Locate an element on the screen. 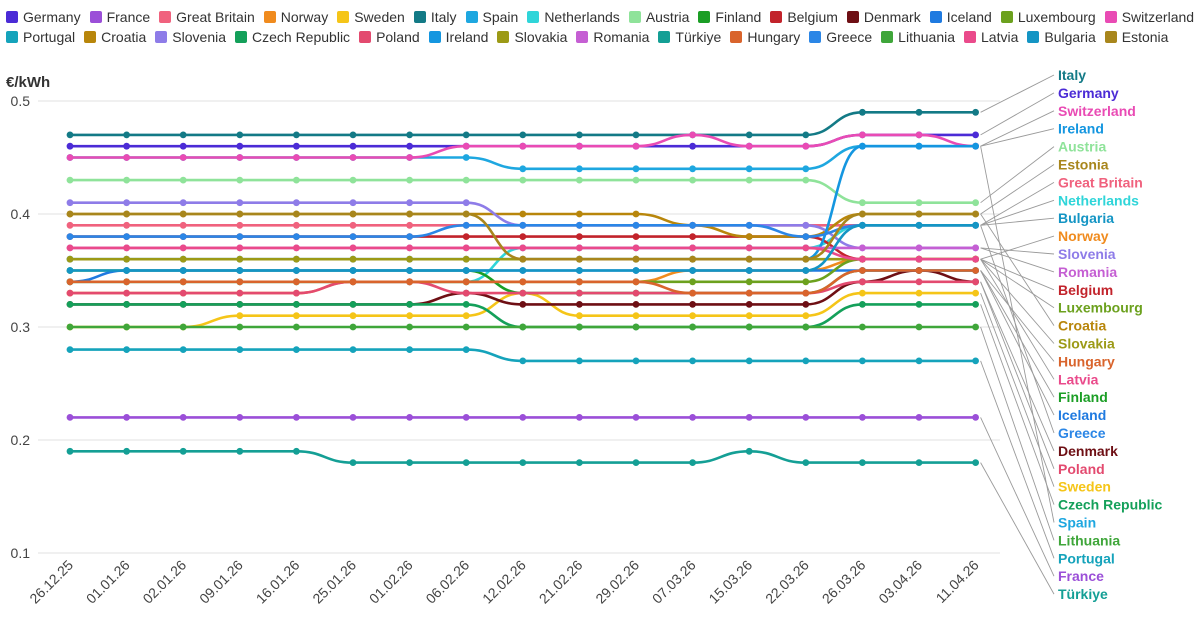 The image size is (1200, 628). legend-item-latvia: Latvia is located at coordinates (991, 37).